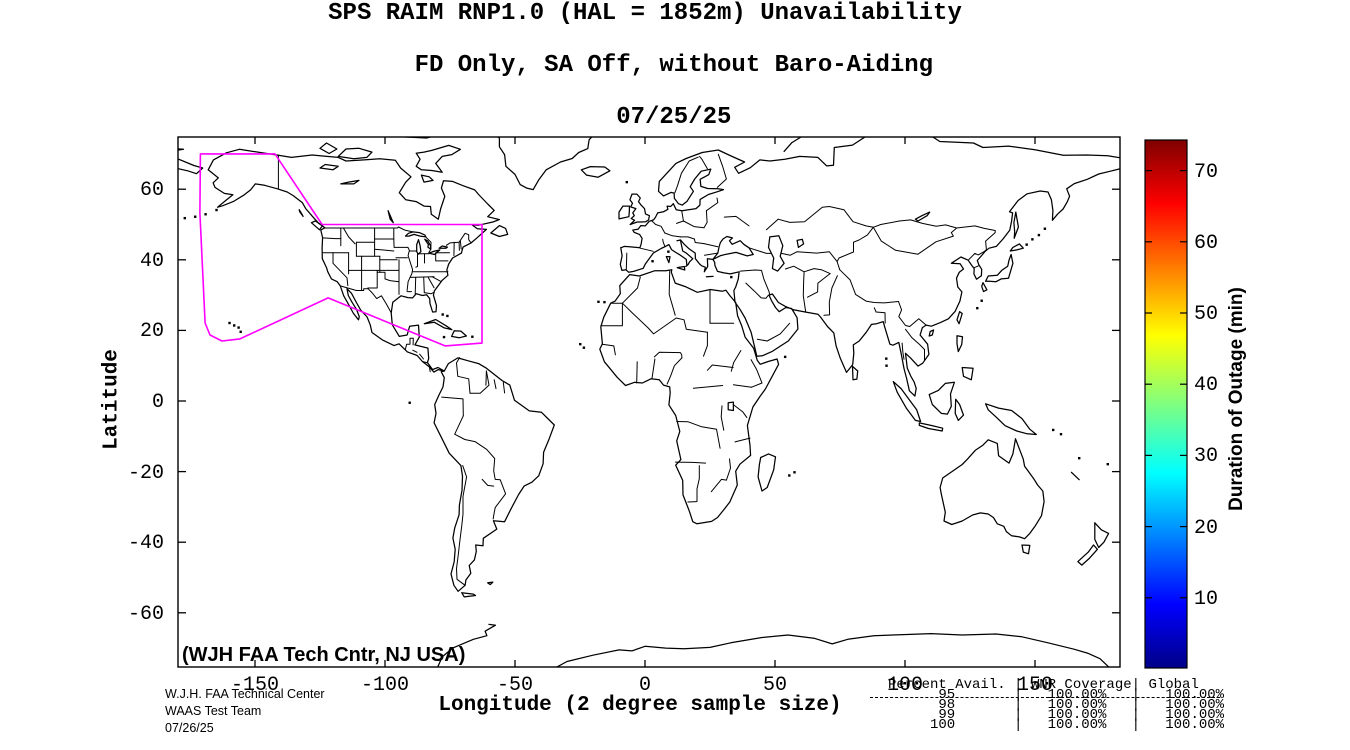  Describe the element at coordinates (1206, 457) in the screenshot. I see `colorbar-tick-label: 30` at that location.